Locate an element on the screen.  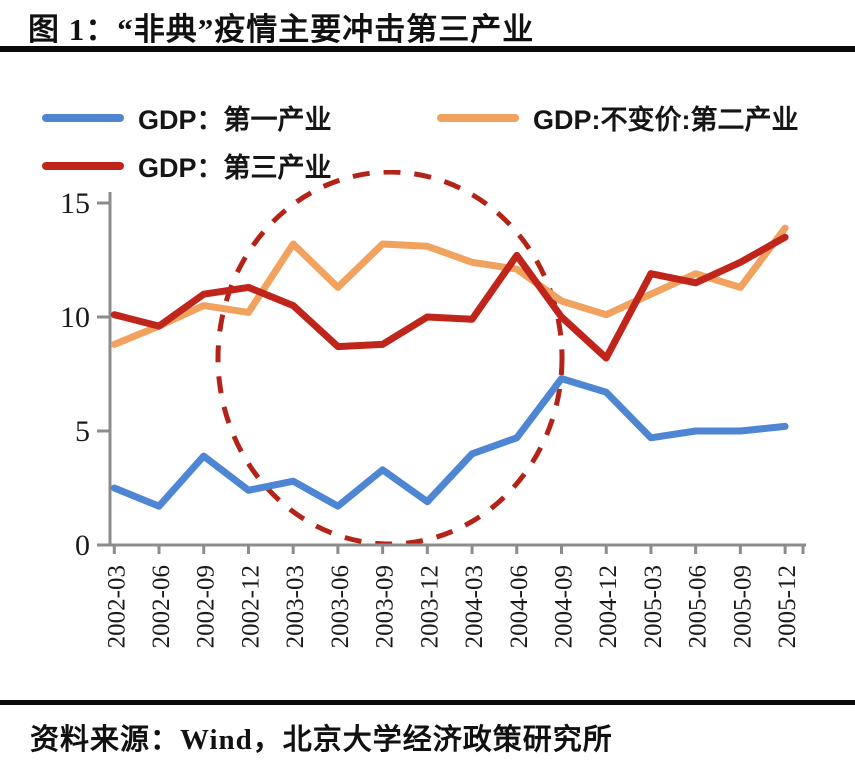
legend-item-tertiary-industry: GDP：第三产业 is located at coordinates (187, 165).